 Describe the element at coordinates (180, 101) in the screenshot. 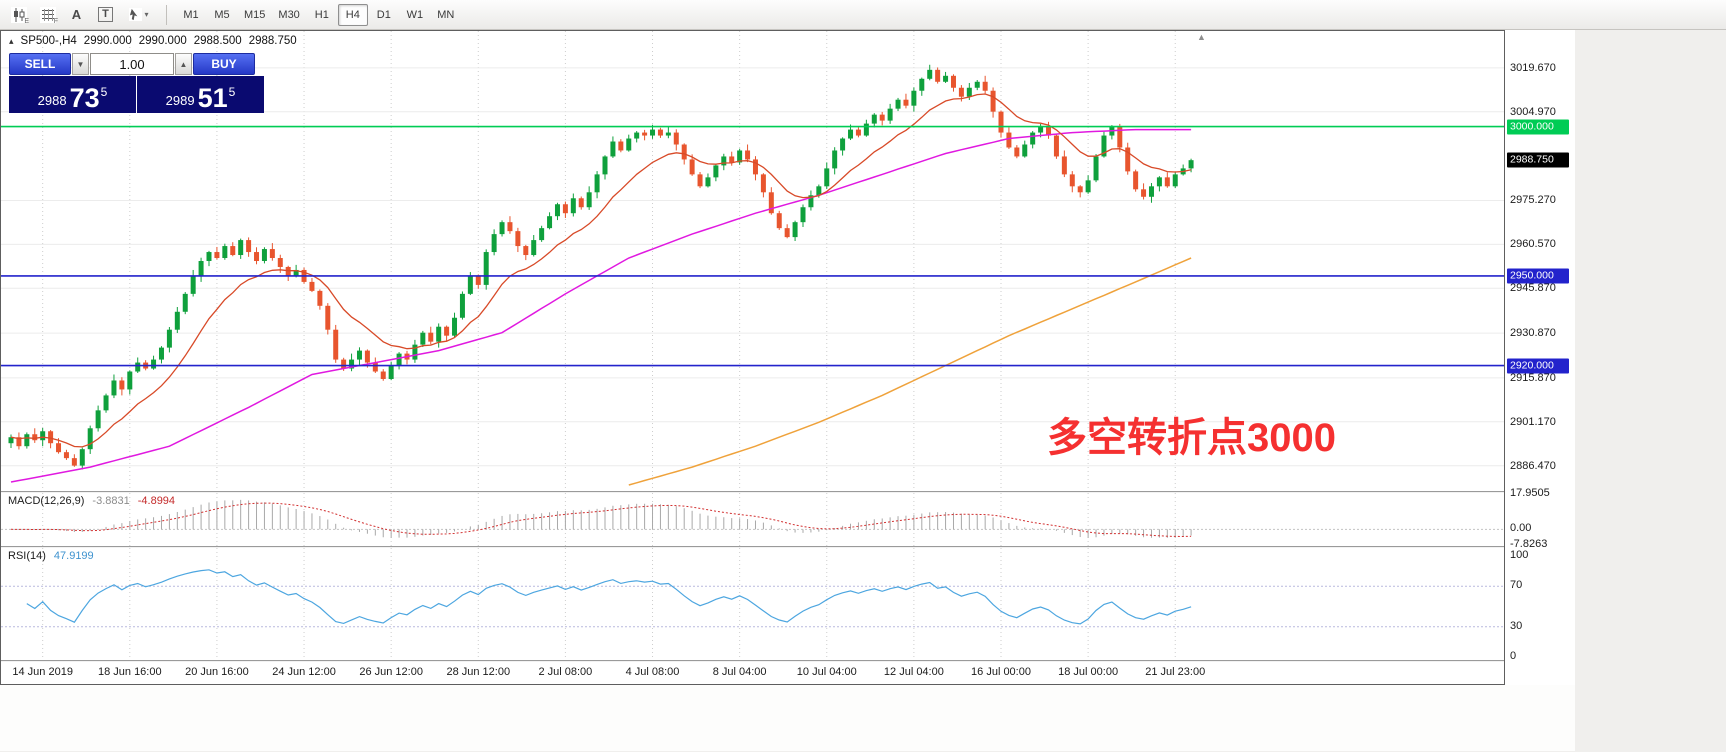

I see `buy-price-prefix: 2989` at that location.